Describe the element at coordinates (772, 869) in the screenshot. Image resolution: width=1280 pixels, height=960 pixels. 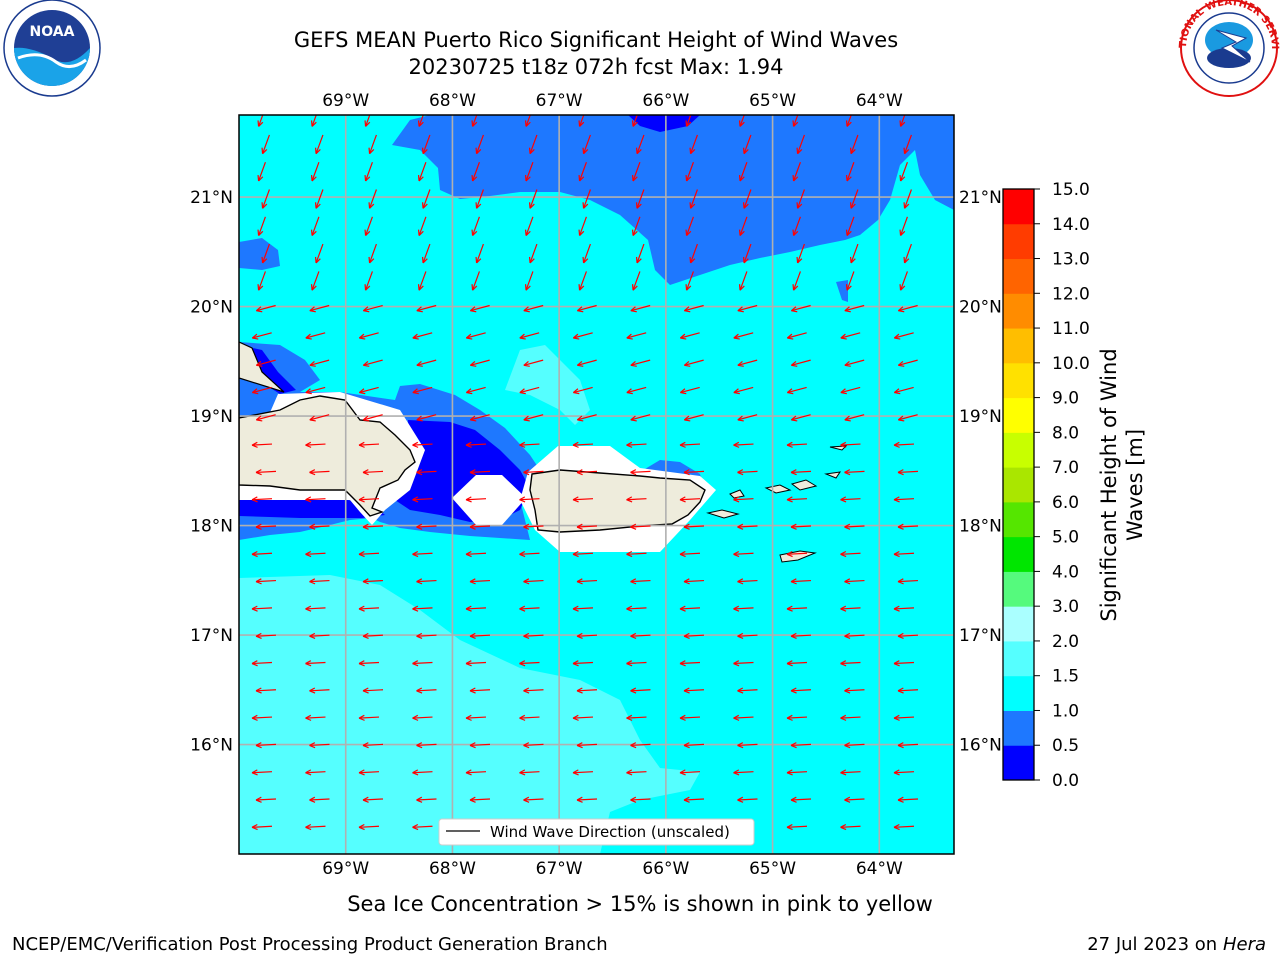
I see `lon-tick-label: 65°W` at that location.